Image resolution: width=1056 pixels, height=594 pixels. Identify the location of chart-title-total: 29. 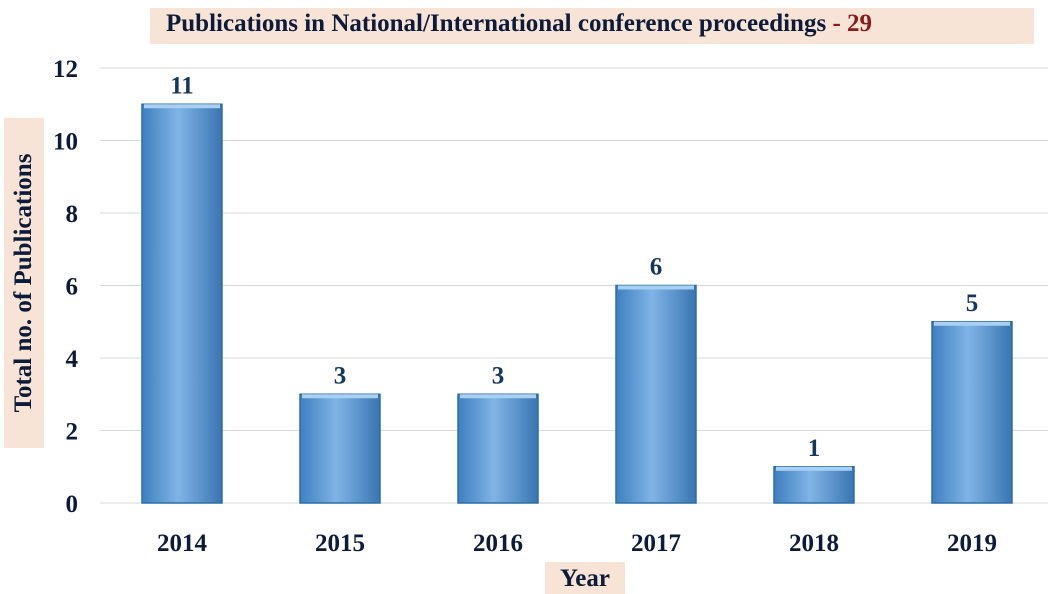
(860, 23).